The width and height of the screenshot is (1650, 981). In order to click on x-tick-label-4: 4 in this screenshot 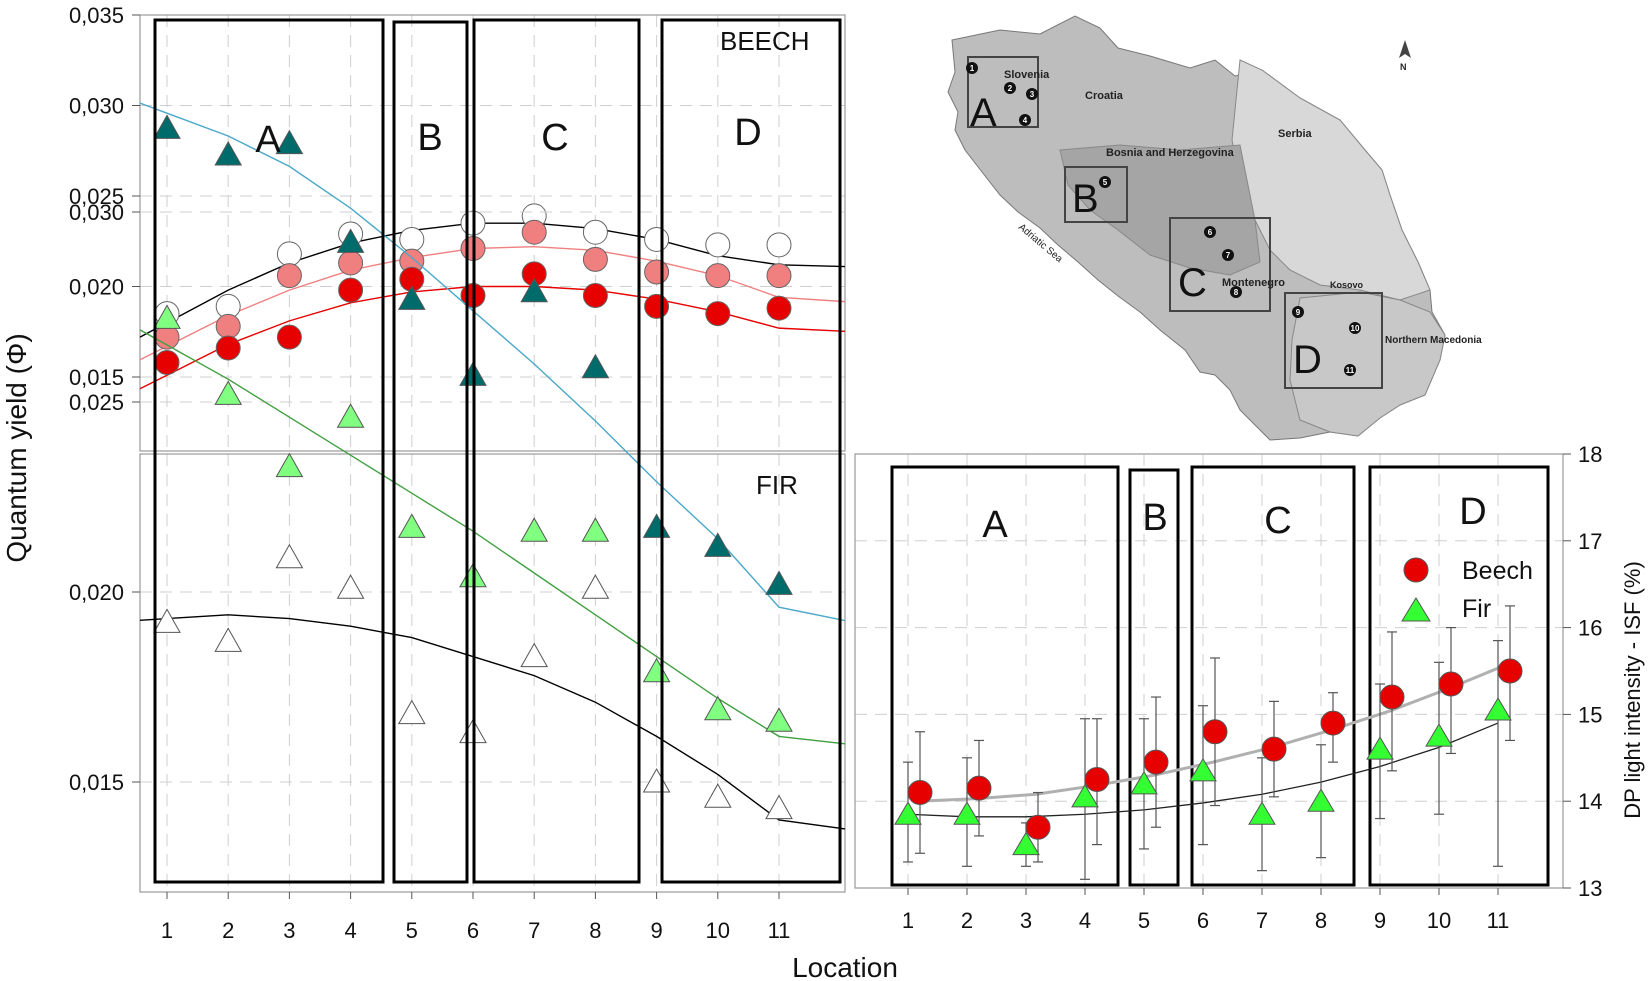, I will do `click(350, 930)`.